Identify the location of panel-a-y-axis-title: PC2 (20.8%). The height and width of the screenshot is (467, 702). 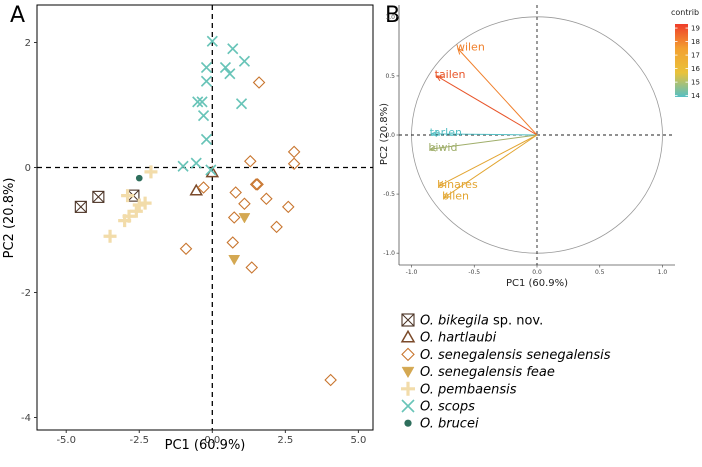
(9, 218).